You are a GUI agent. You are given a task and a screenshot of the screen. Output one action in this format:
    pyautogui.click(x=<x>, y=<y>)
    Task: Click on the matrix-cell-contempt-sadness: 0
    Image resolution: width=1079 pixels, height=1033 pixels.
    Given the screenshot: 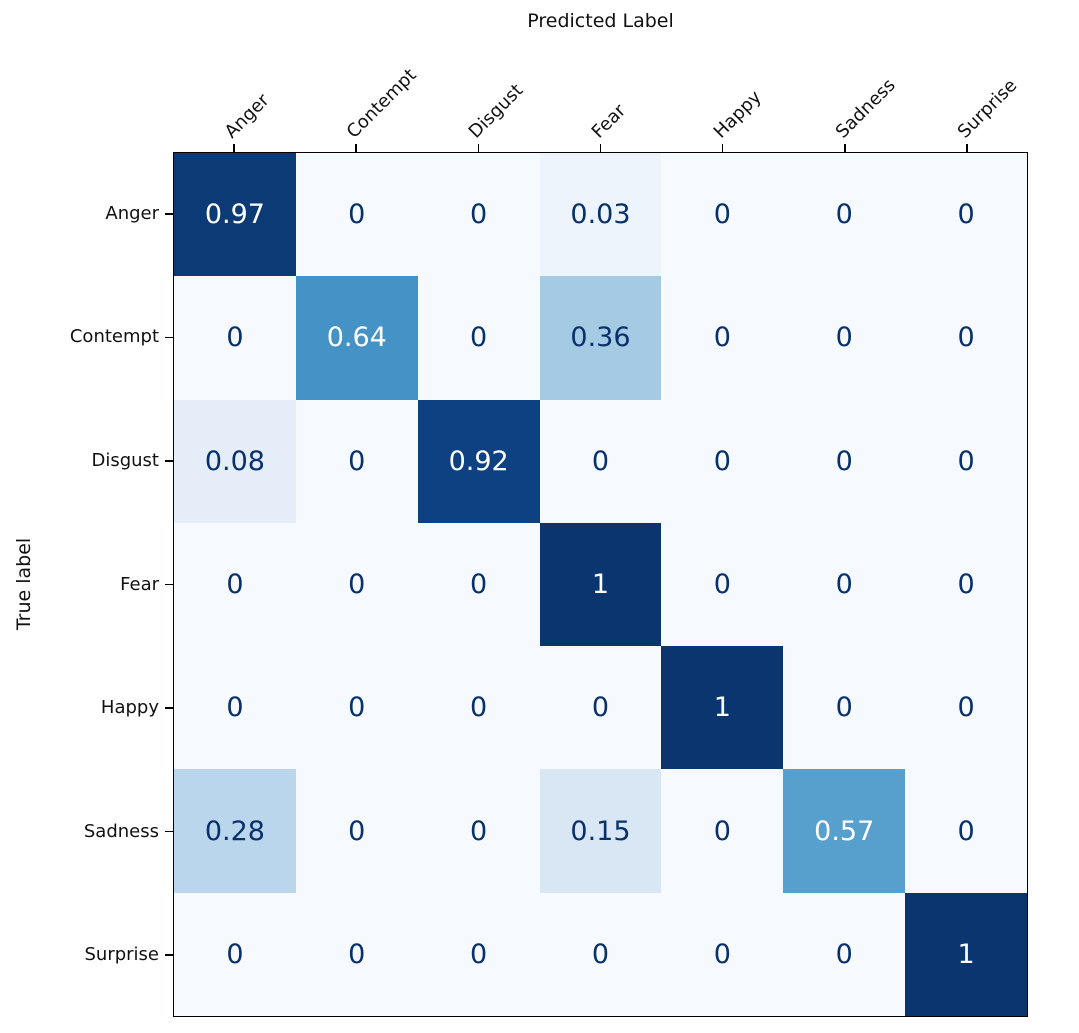 What is the action you would take?
    pyautogui.click(x=844, y=338)
    